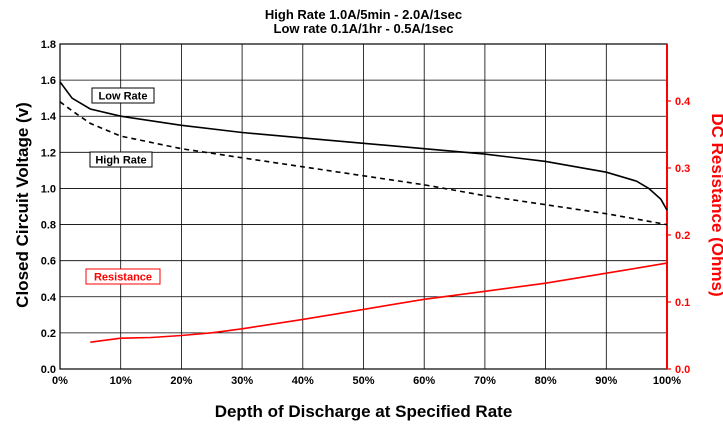 This screenshot has height=430, width=723. Describe the element at coordinates (546, 381) in the screenshot. I see `x-tick-label: 80%` at that location.